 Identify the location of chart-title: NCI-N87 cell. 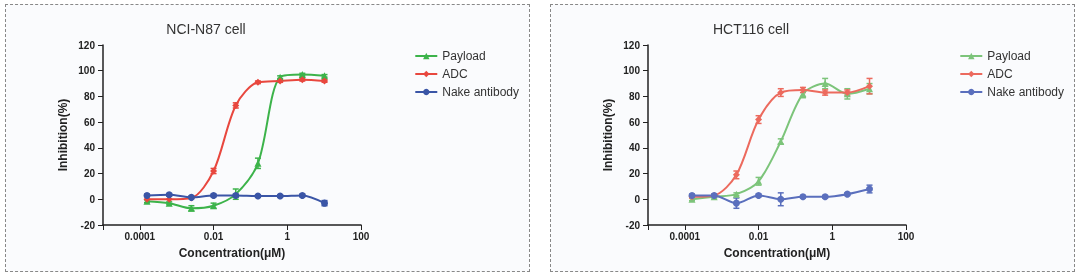
(206, 29).